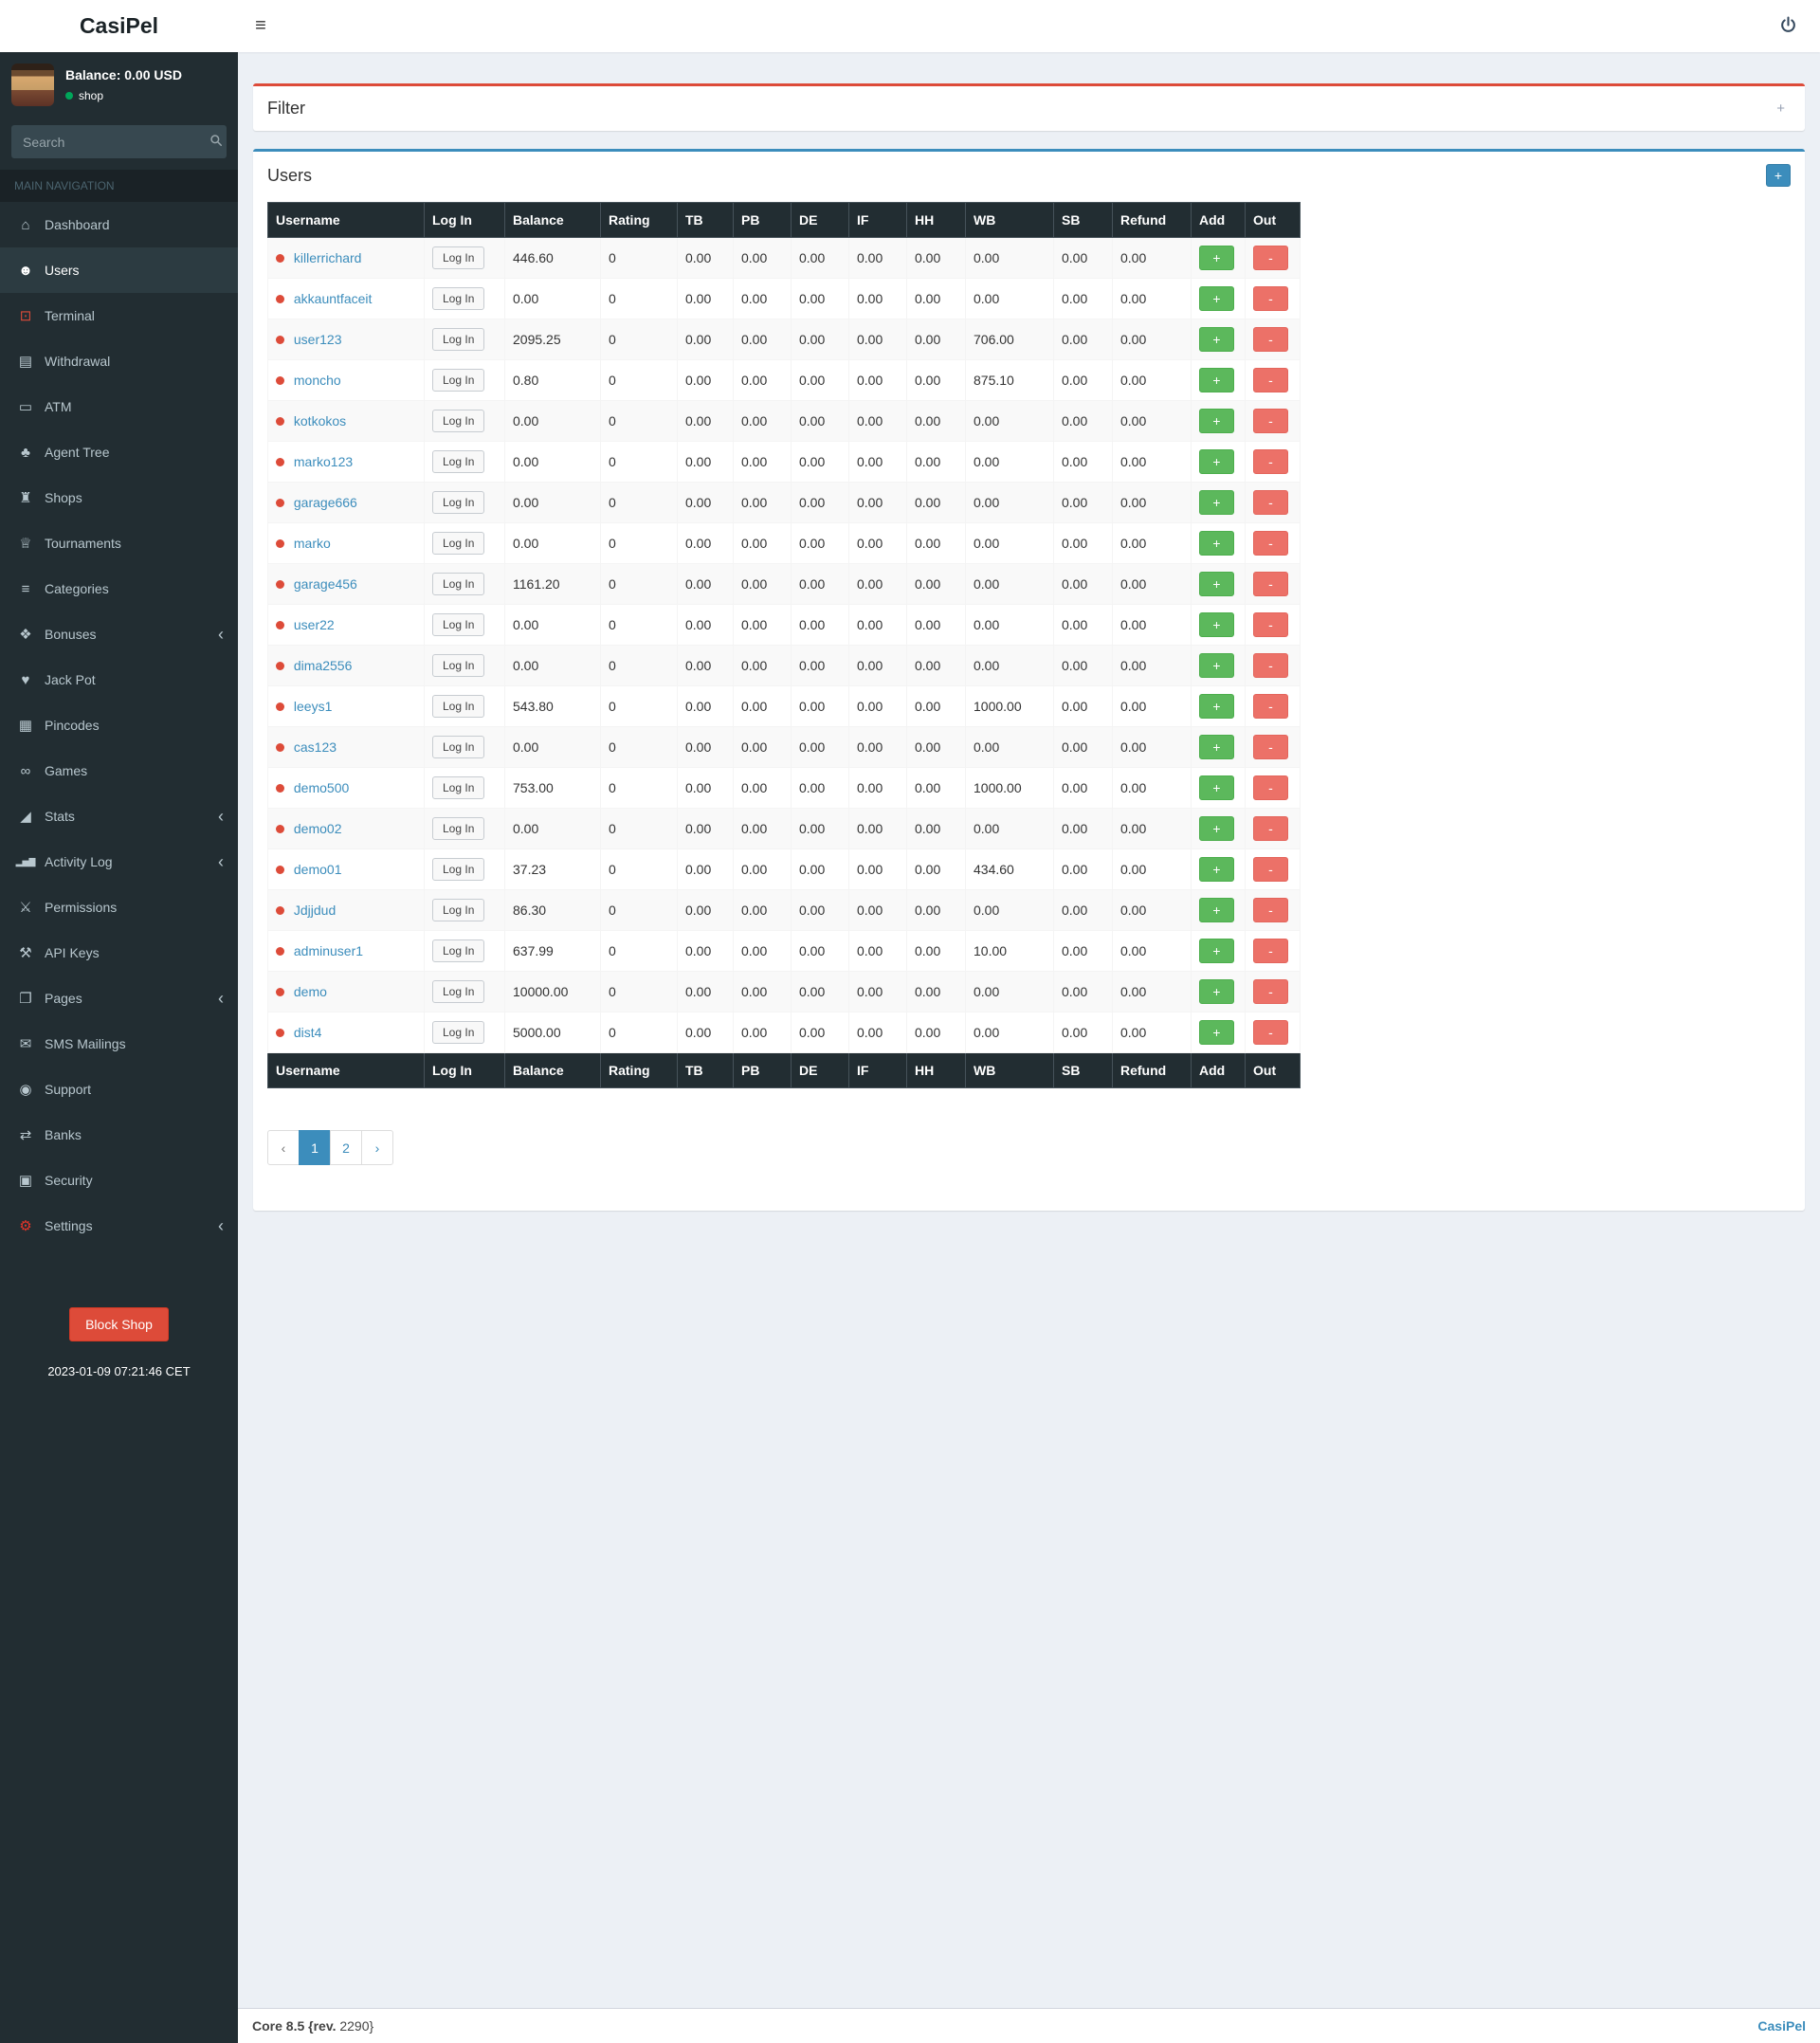 The width and height of the screenshot is (1820, 2043). I want to click on footer-brand-link: CasiPel, so click(1781, 2026).